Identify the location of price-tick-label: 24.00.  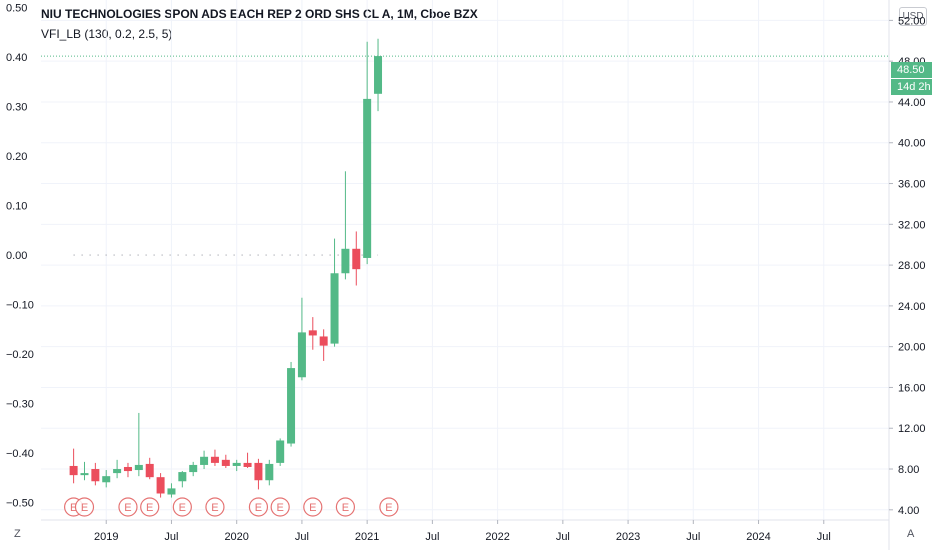
(912, 307).